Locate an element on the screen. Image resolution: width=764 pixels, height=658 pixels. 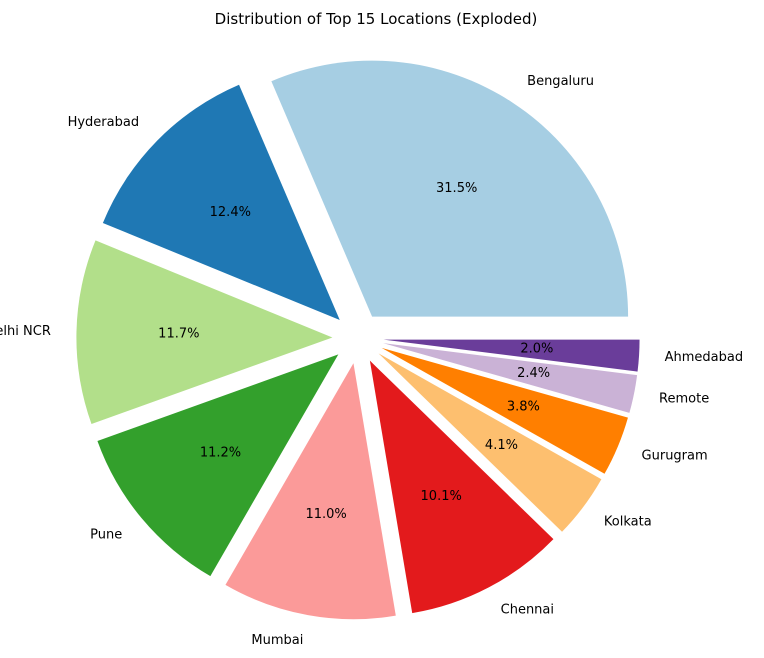
pct-label-remote: 2.4% is located at coordinates (533, 373).